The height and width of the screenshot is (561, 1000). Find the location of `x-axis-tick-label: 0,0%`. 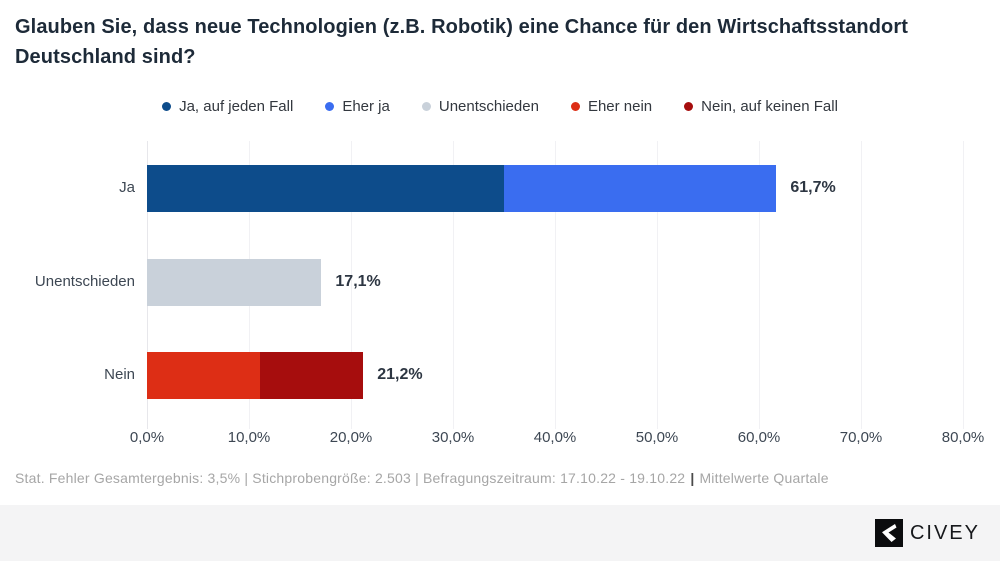

x-axis-tick-label: 0,0% is located at coordinates (147, 437).